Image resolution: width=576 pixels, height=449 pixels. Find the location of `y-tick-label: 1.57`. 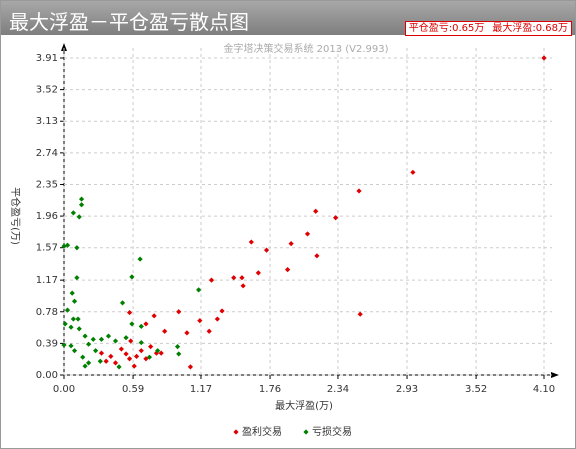

y-tick-label: 1.57 is located at coordinates (47, 248).